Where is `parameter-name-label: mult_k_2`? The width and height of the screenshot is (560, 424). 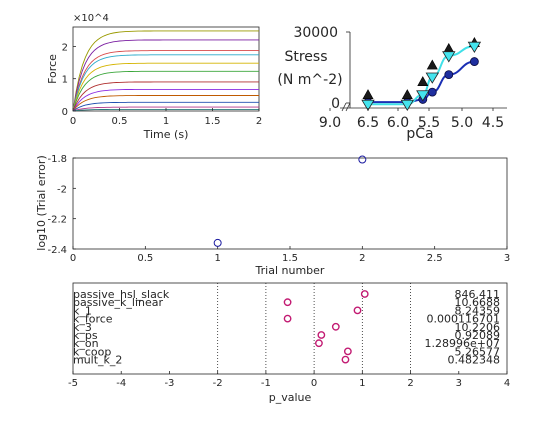 parameter-name-label: mult_k_2 is located at coordinates (97, 360).